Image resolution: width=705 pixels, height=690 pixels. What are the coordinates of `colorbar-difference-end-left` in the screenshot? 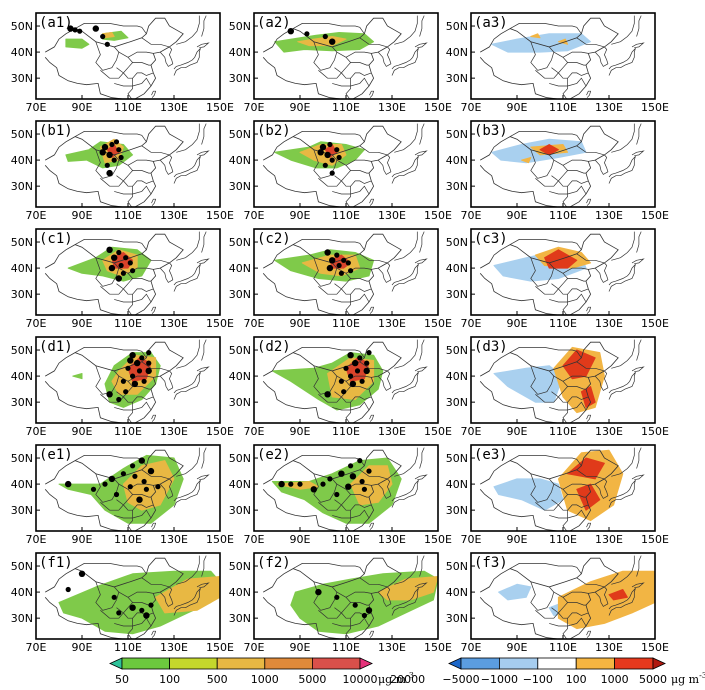 It's located at (455, 663).